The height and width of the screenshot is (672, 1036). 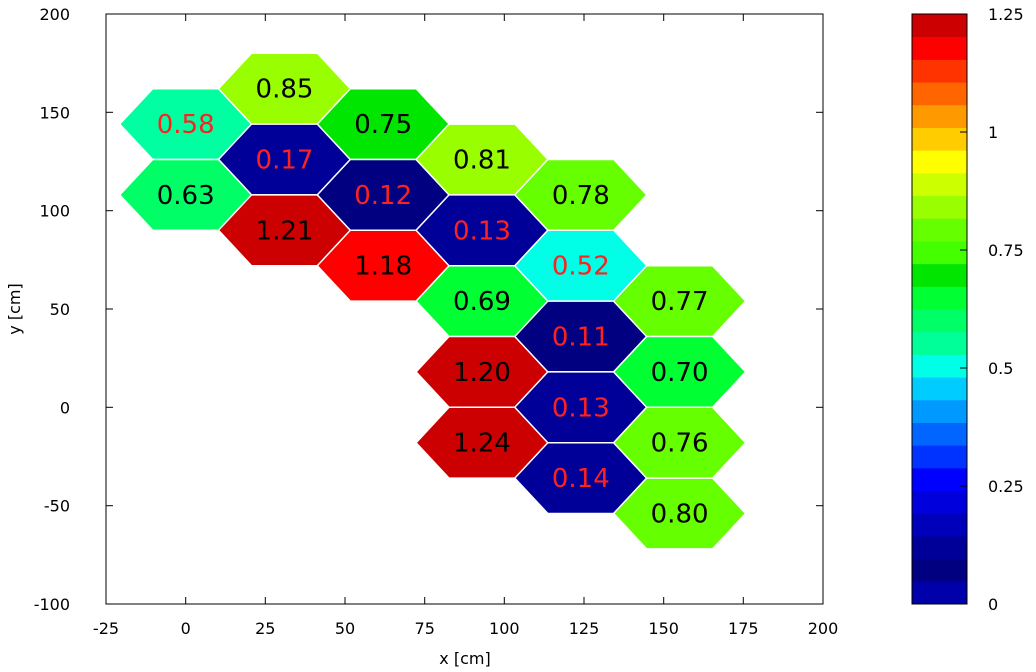 What do you see at coordinates (285, 90) in the screenshot?
I see `hexagon-value-label-1: 0.85` at bounding box center [285, 90].